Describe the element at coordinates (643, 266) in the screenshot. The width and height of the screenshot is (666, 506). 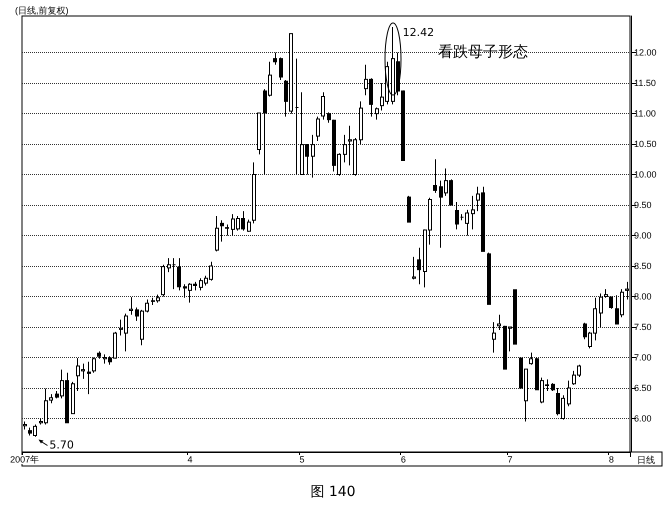
I see `y-tick-label: 8.50` at that location.